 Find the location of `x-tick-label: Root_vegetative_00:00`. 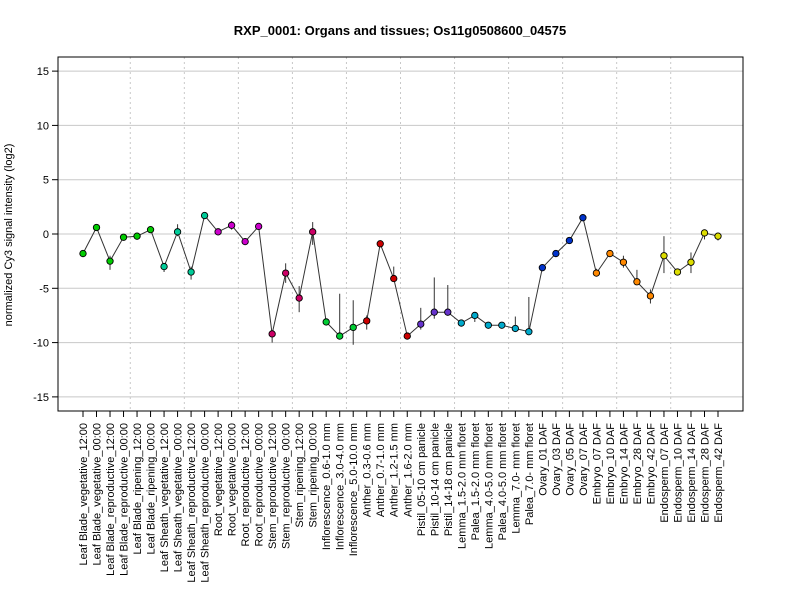

x-tick-label: Root_vegetative_00:00 is located at coordinates (233, 479).